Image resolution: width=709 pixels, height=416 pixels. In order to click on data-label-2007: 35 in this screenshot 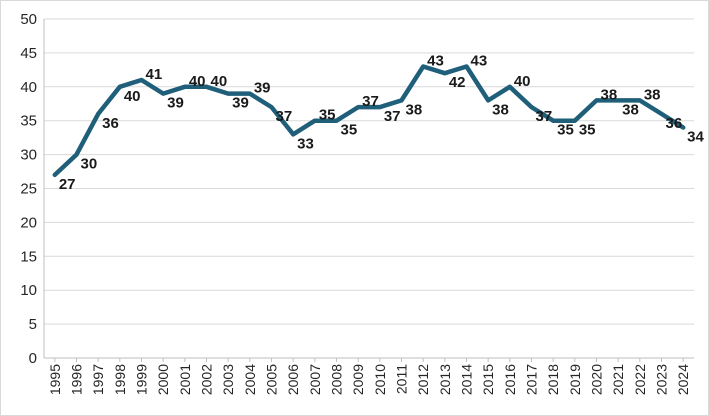, I will do `click(327, 115)`.